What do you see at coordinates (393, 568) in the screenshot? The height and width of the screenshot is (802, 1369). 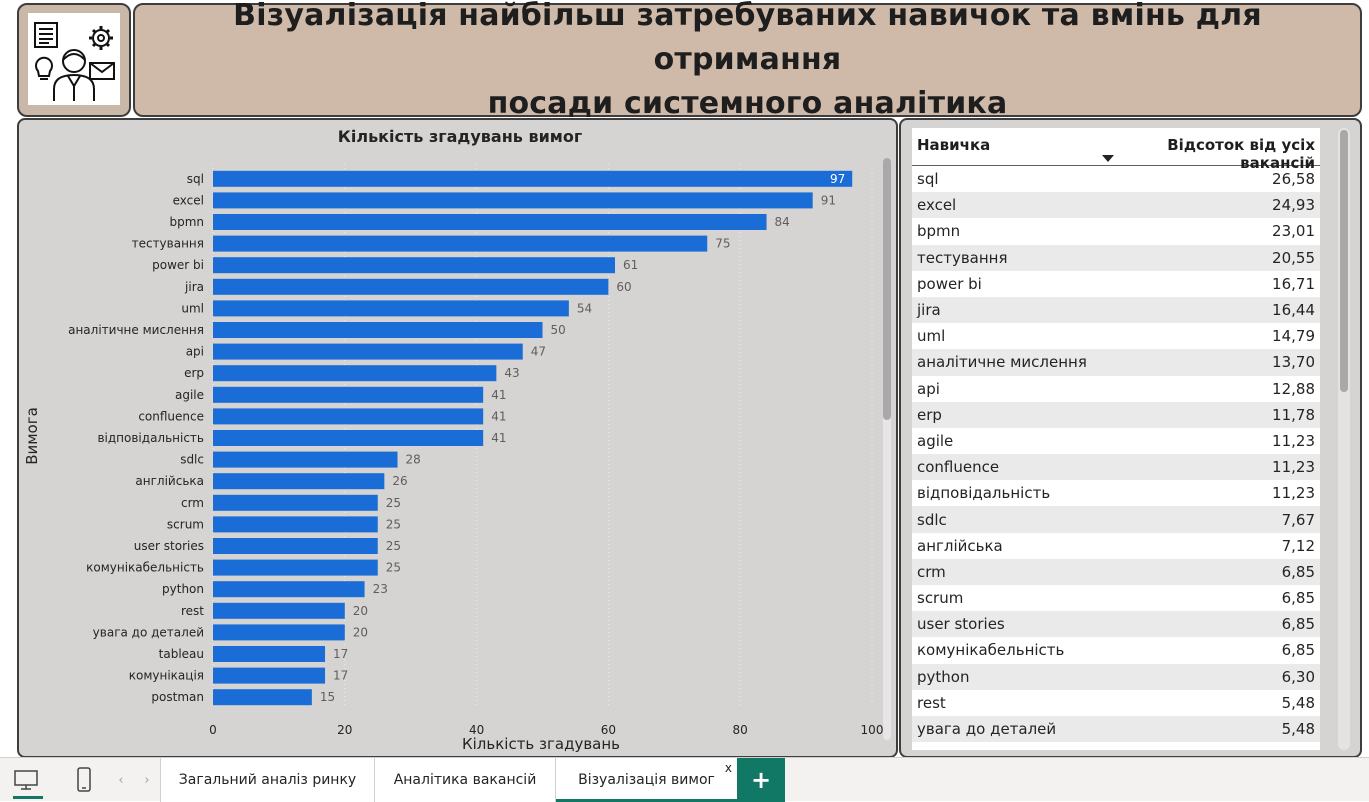 I see `data-label: 25` at bounding box center [393, 568].